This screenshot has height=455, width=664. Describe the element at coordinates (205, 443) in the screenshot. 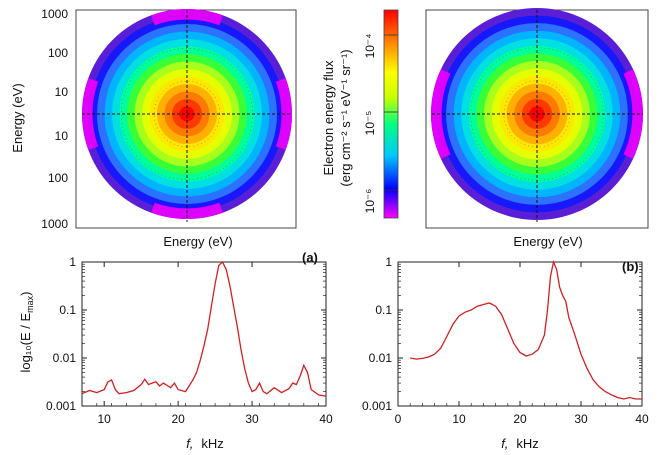

I see `spectrum-xlabel-a: f, kHz` at that location.